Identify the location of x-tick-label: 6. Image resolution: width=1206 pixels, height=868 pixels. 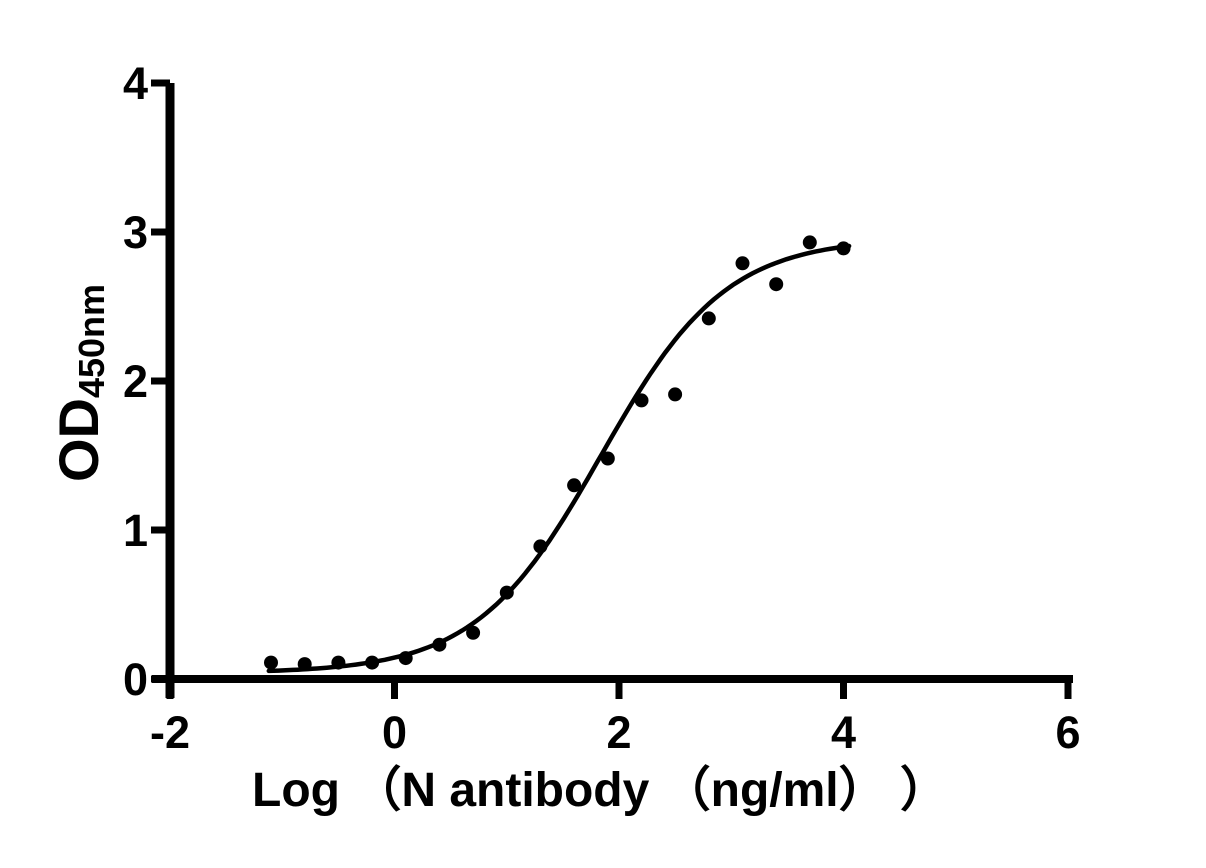
(1067, 732).